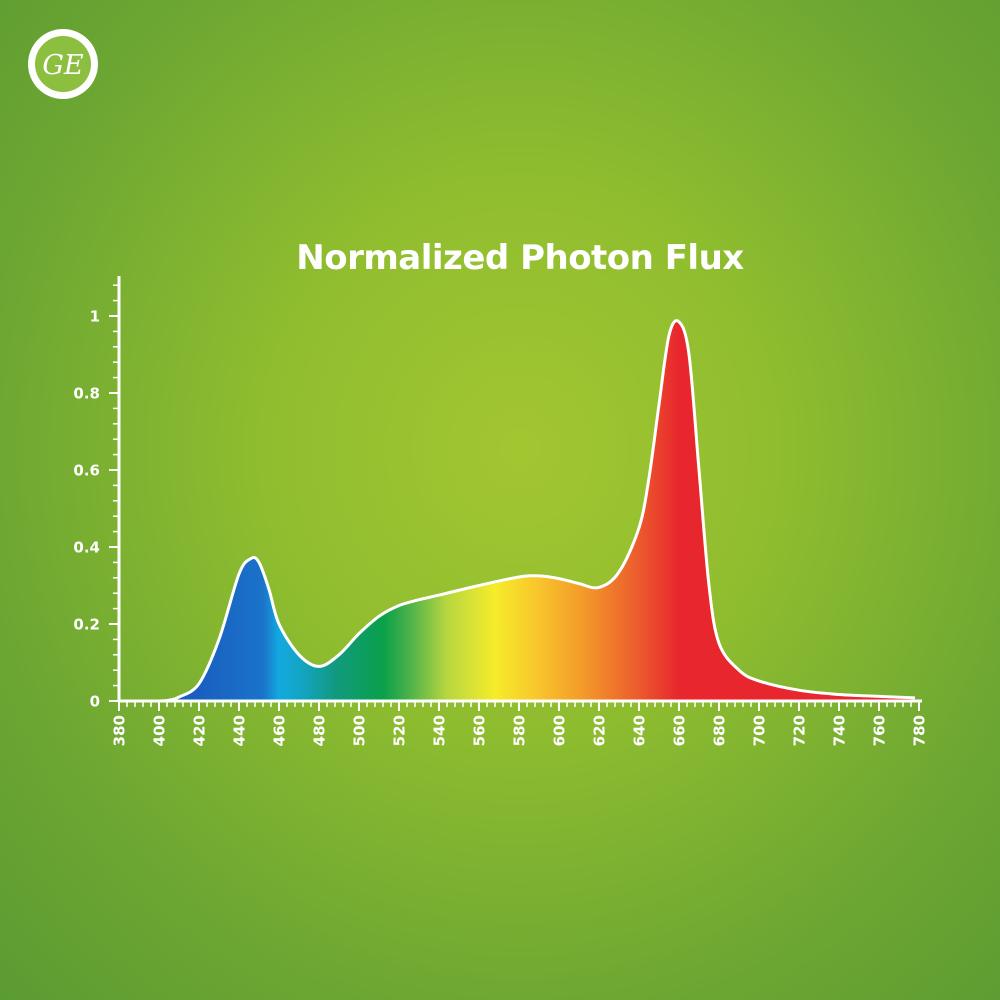  What do you see at coordinates (240, 730) in the screenshot?
I see `x-tick-label: 440` at bounding box center [240, 730].